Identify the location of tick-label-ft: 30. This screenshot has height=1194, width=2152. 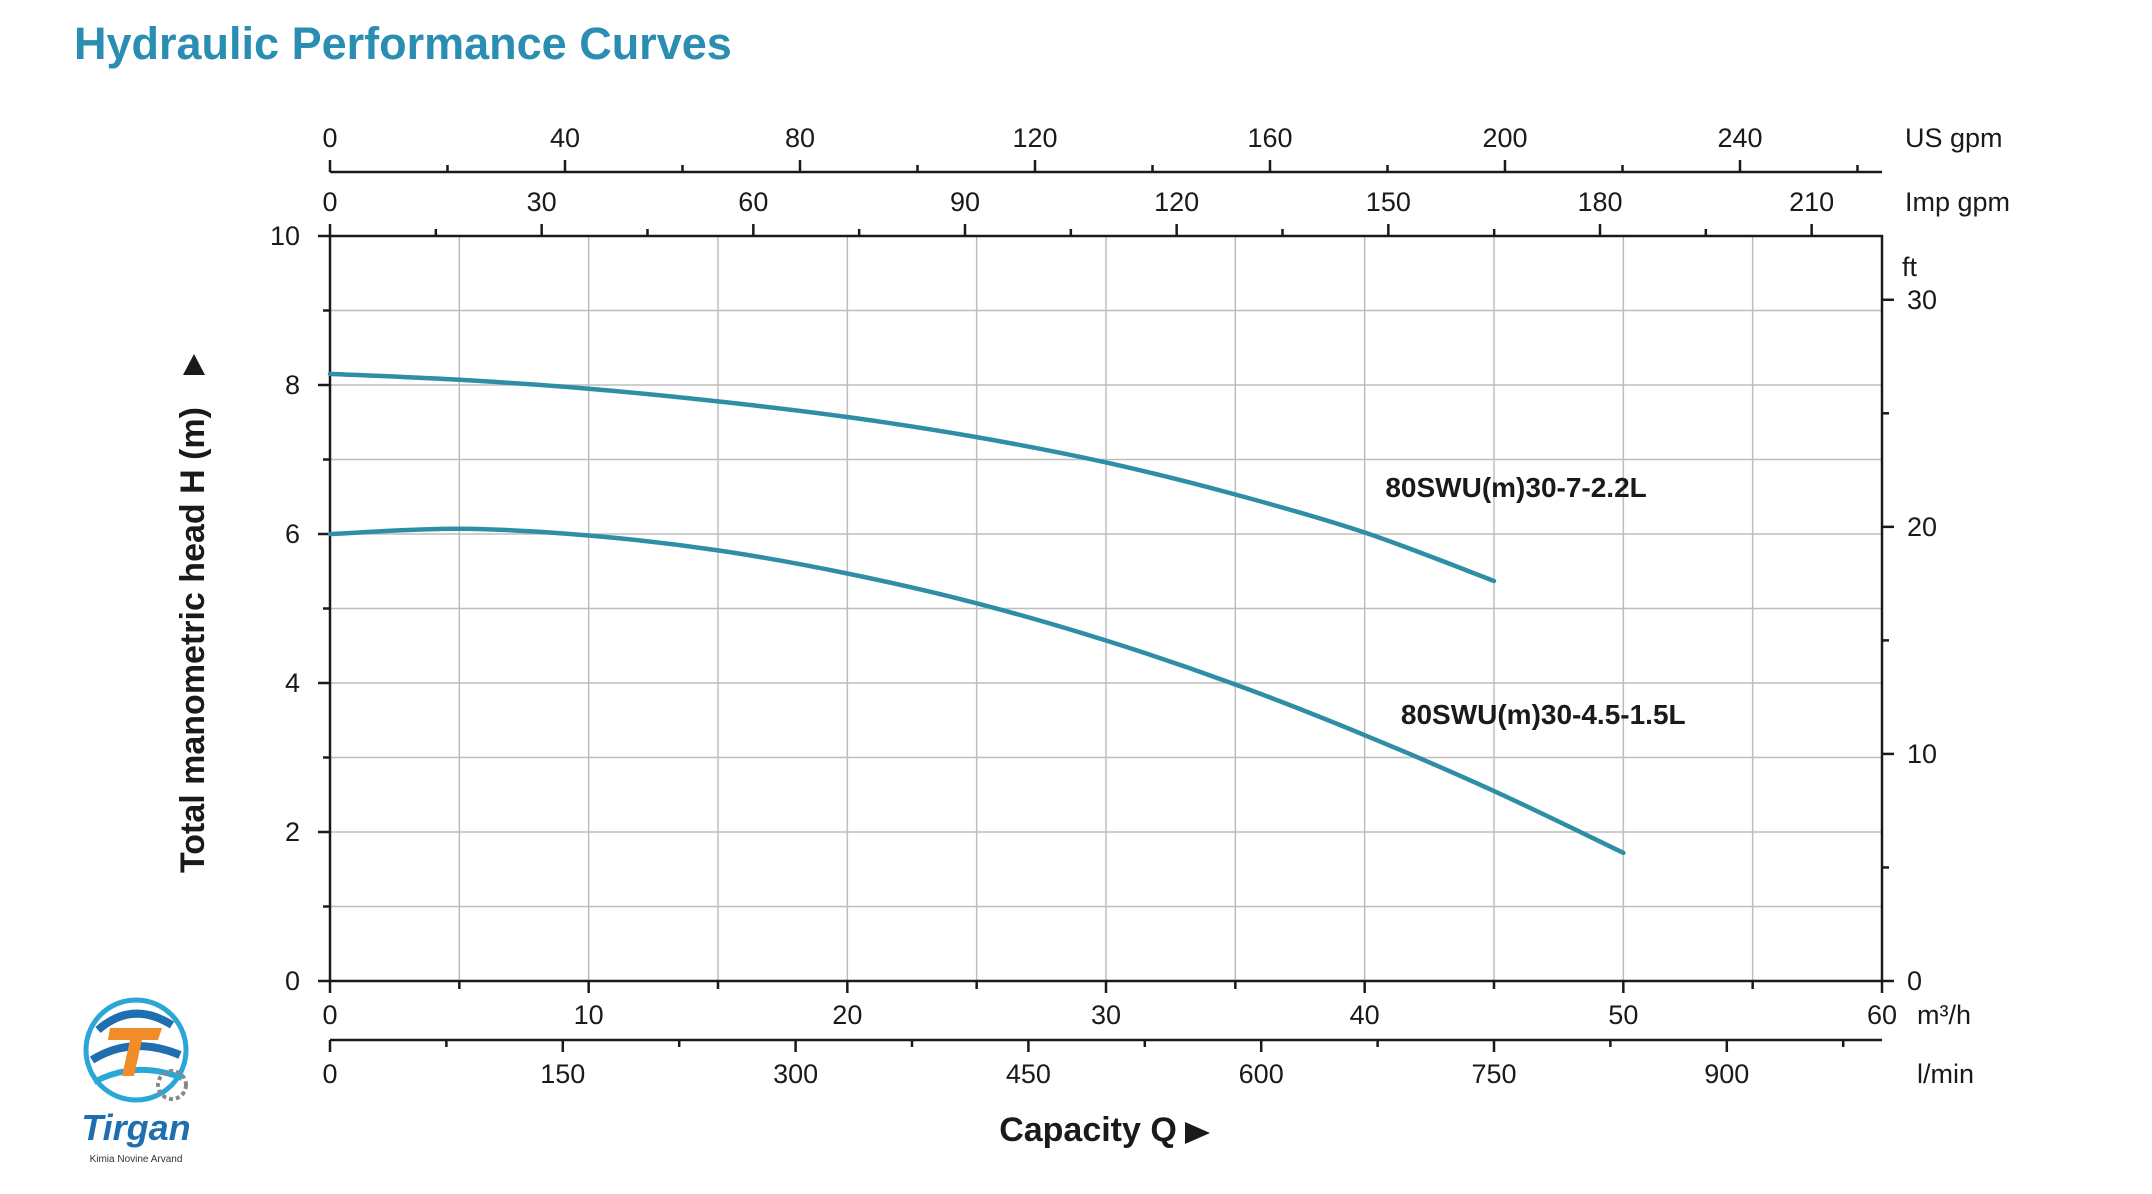
(1922, 300).